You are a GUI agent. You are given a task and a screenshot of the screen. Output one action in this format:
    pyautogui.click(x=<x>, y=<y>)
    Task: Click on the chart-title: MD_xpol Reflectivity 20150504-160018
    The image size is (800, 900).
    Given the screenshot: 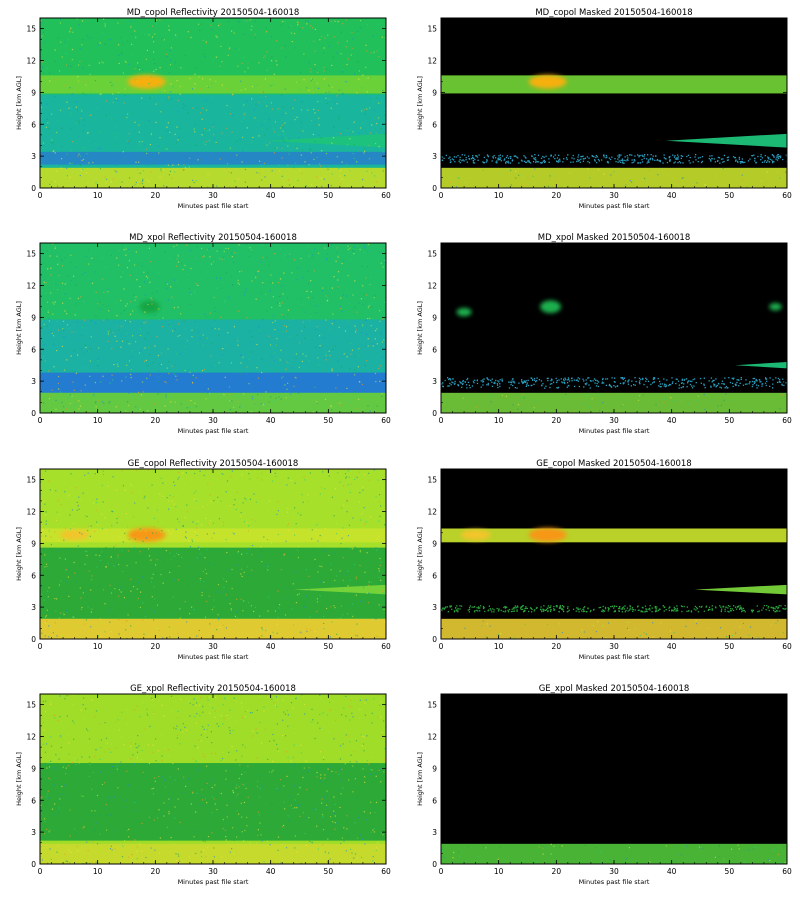 What is the action you would take?
    pyautogui.click(x=213, y=238)
    